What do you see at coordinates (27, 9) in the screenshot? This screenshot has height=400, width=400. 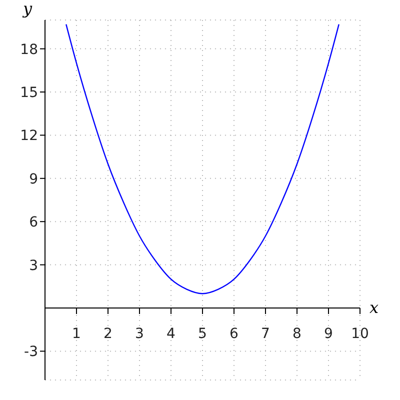 I see `y-axis-title: y` at bounding box center [27, 9].